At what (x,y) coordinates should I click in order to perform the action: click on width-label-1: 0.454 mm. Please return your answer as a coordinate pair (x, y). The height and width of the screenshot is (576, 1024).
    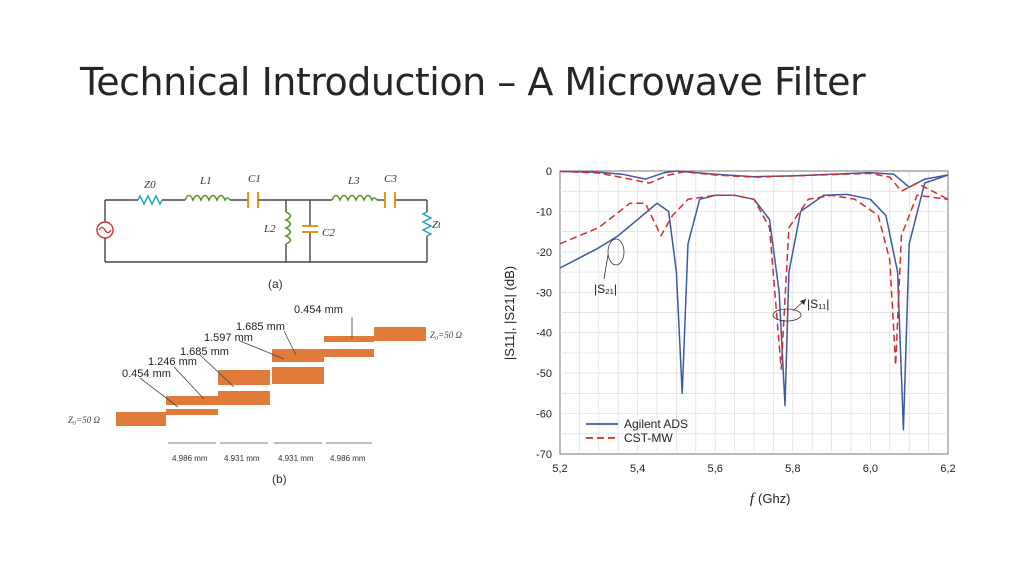
    Looking at the image, I should click on (146, 374).